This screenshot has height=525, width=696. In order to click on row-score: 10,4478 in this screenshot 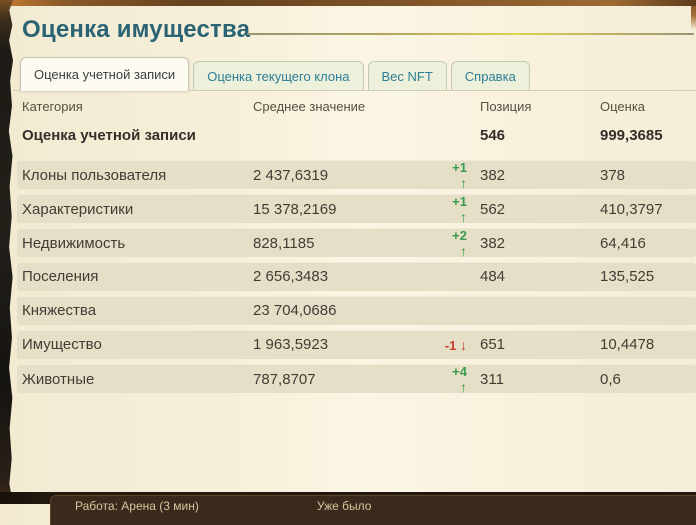, I will do `click(627, 344)`.